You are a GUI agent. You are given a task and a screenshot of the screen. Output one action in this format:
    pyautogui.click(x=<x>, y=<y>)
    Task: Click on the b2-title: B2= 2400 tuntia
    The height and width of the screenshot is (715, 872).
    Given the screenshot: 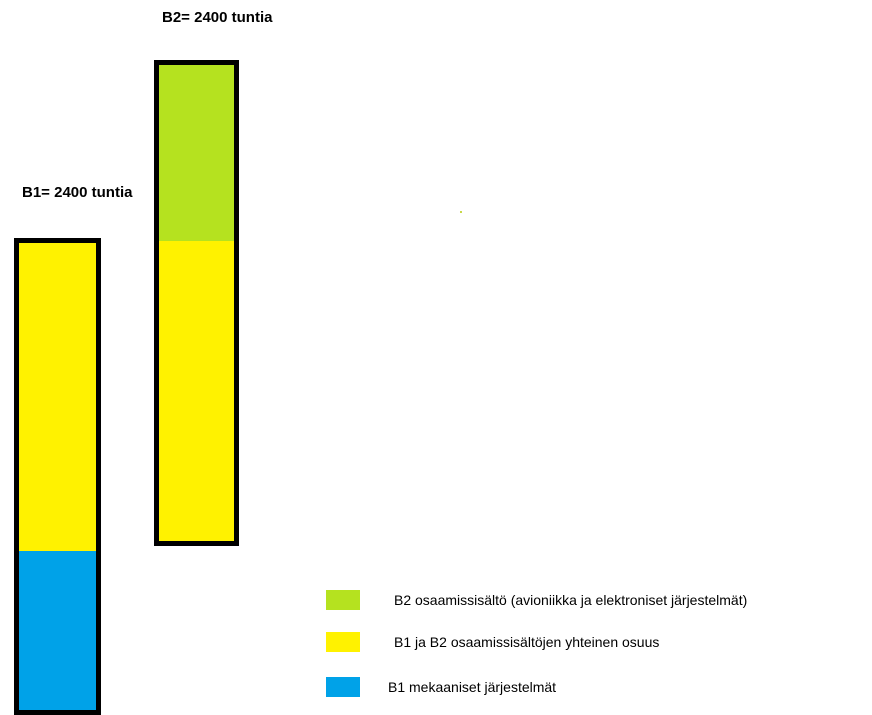 What is the action you would take?
    pyautogui.click(x=217, y=17)
    